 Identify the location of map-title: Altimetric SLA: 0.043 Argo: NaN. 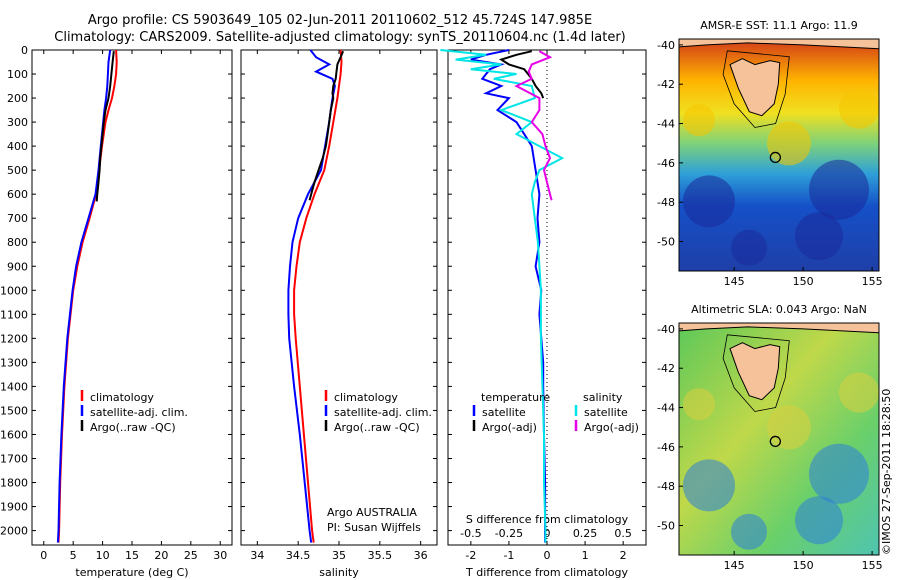
(779, 309).